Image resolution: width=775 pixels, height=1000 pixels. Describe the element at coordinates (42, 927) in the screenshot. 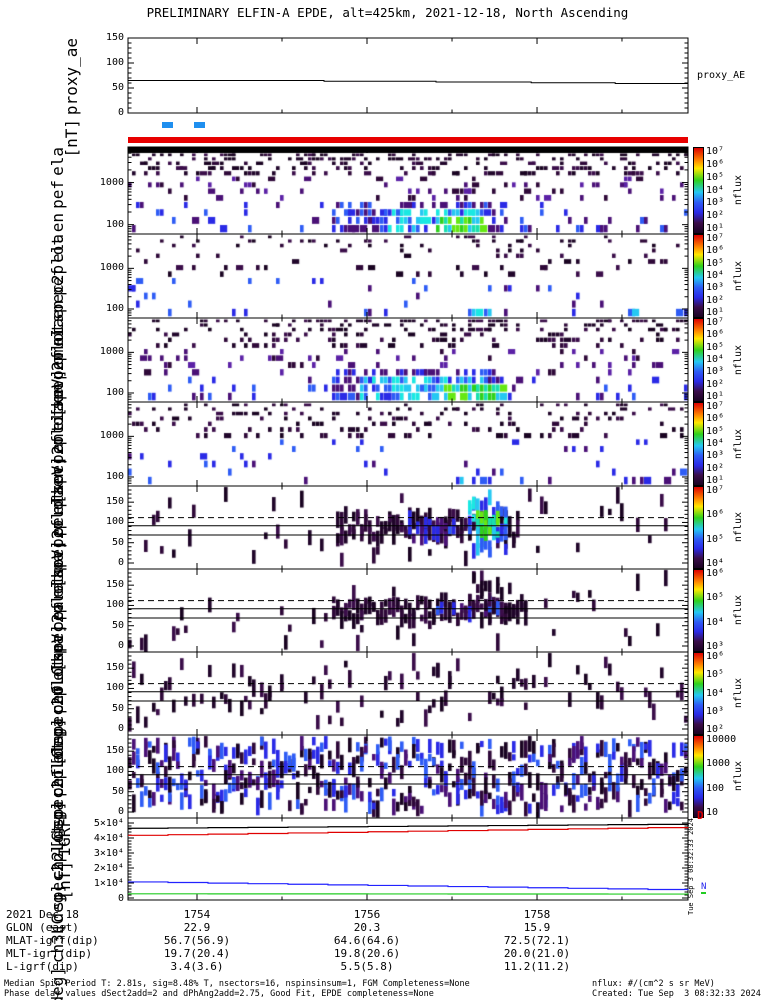

I see `axis-table-row-label: GLON (east)` at that location.